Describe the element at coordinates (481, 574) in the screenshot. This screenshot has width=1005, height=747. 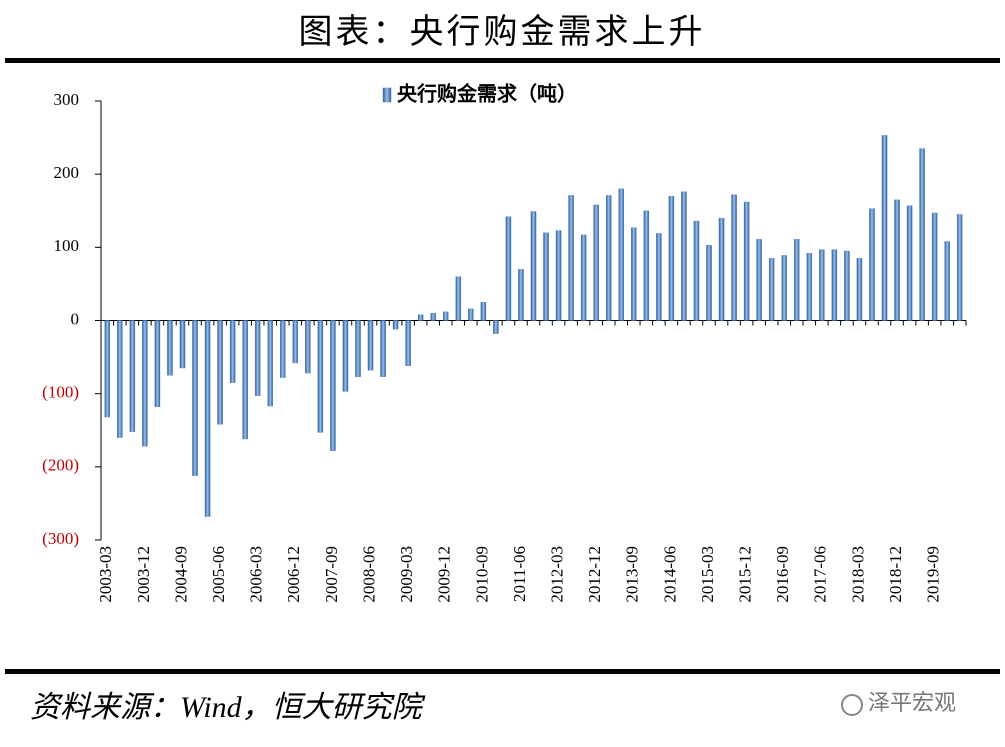
I see `x-tick-label: 2010-09` at that location.